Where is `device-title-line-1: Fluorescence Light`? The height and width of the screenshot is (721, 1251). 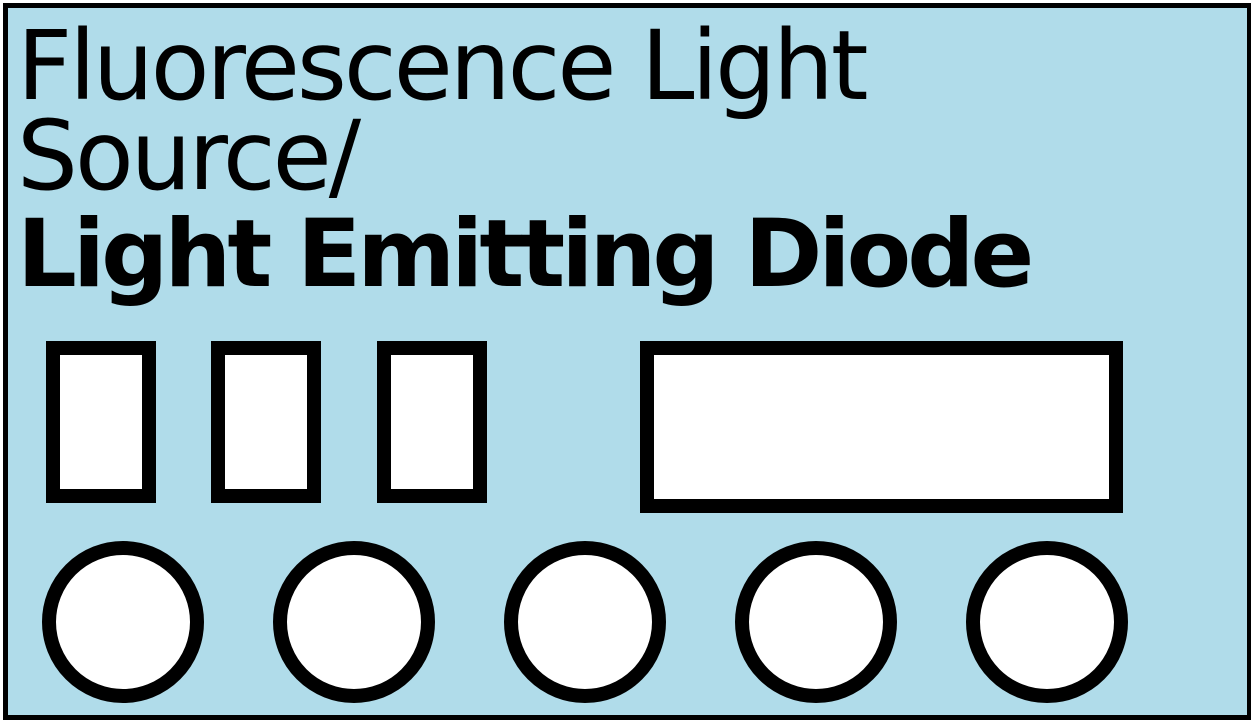
device-title-line-1: Fluorescence Light is located at coordinates (443, 66).